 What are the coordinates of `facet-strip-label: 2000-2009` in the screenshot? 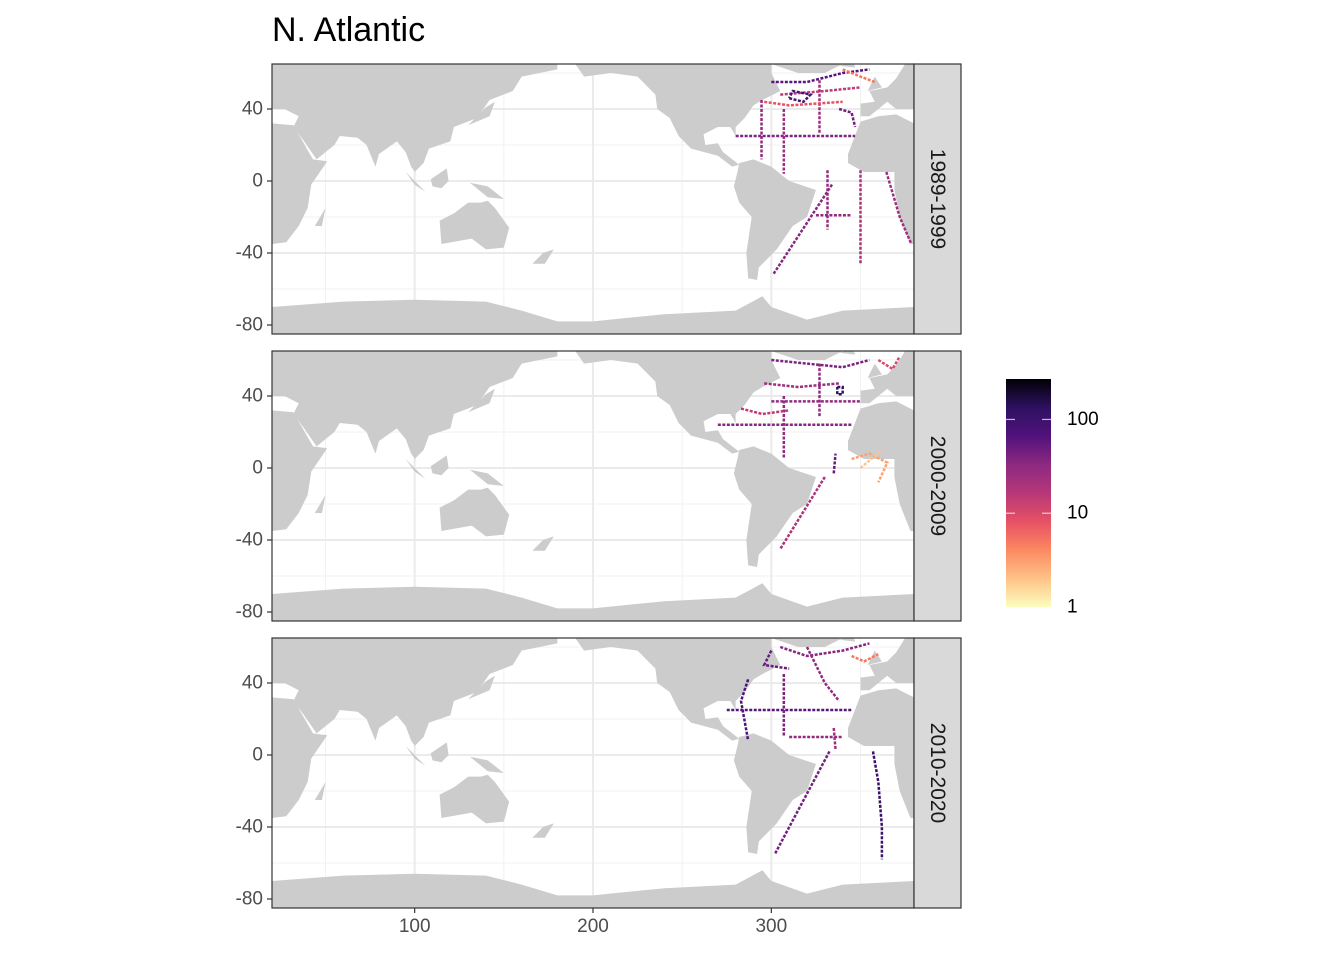 It's located at (937, 486).